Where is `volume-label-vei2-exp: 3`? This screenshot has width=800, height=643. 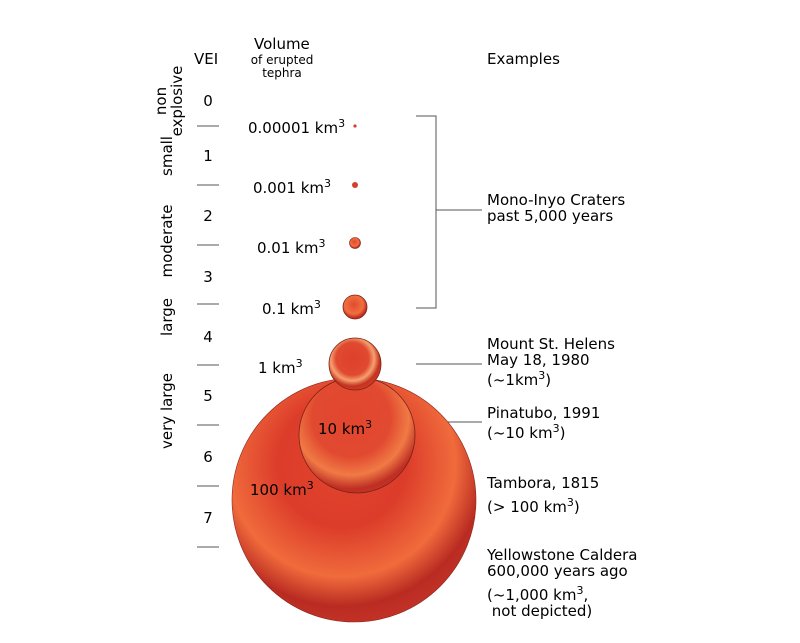 volume-label-vei2-exp: 3 is located at coordinates (322, 243).